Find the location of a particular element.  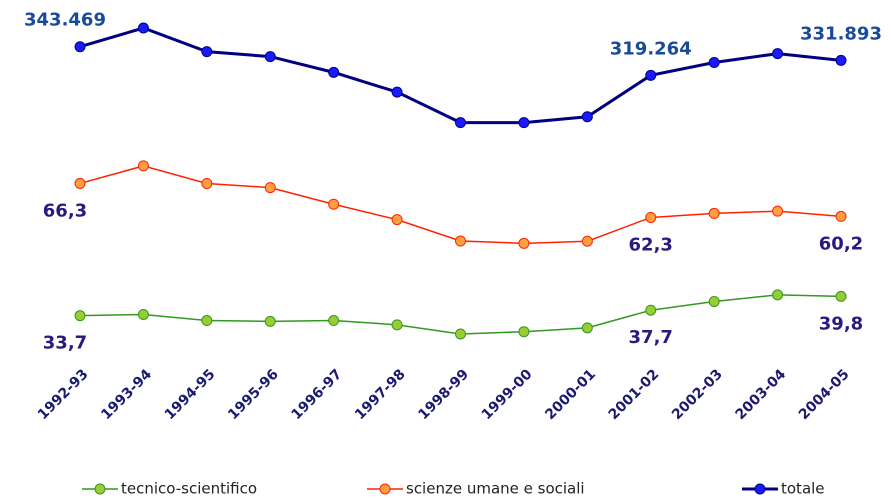

x-tick-label: 1993-94 is located at coordinates (126, 394).